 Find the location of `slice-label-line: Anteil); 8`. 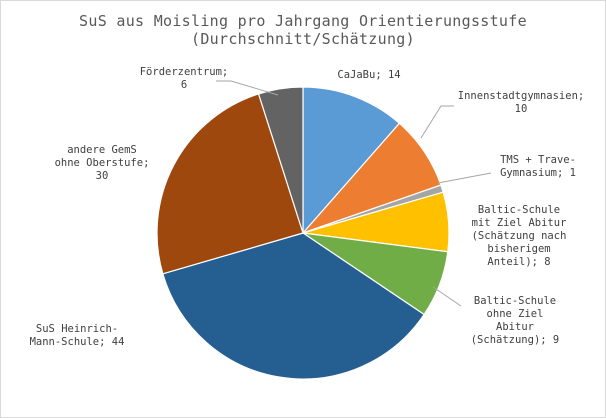

slice-label-line: Anteil); 8 is located at coordinates (518, 262).